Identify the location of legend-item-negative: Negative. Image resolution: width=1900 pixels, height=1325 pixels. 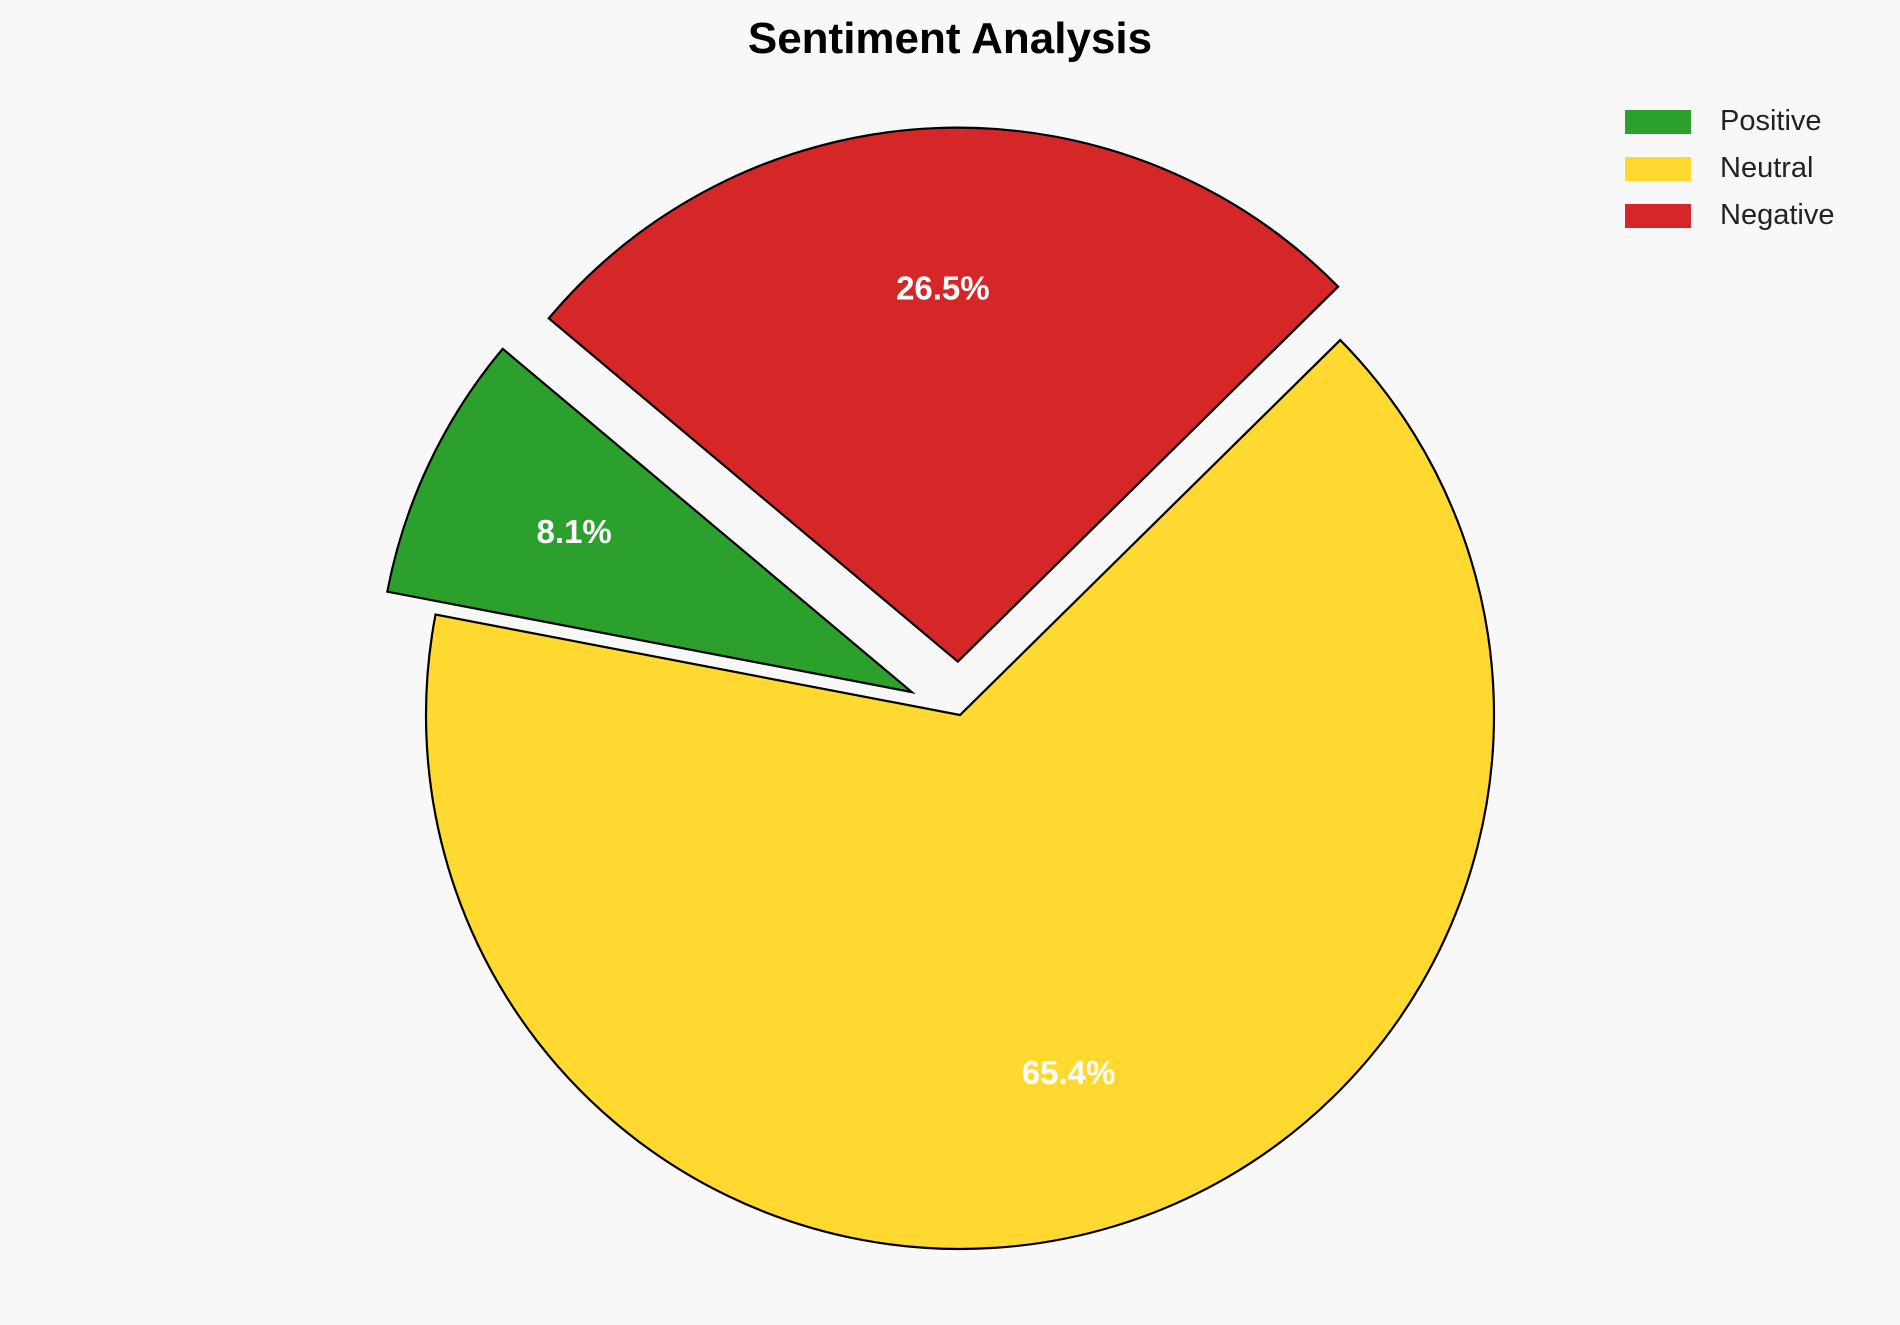
(1729, 215).